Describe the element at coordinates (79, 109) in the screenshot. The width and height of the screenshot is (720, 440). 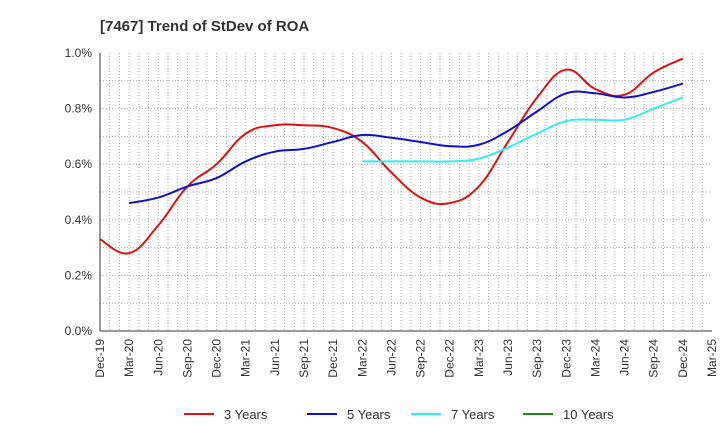
I see `y-tick-label: 0.8%` at that location.